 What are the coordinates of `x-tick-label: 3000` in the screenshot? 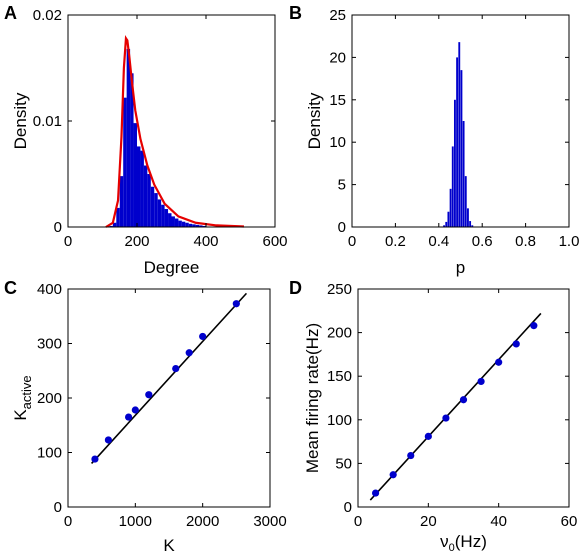 It's located at (269, 521).